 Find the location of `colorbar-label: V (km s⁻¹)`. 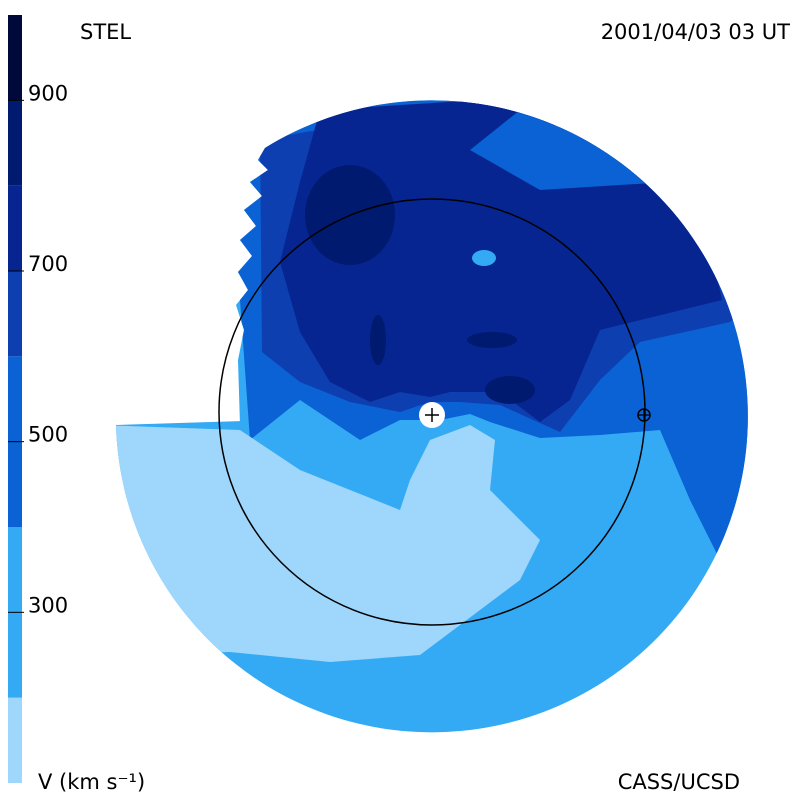

colorbar-label: V (km s⁻¹) is located at coordinates (91, 782).